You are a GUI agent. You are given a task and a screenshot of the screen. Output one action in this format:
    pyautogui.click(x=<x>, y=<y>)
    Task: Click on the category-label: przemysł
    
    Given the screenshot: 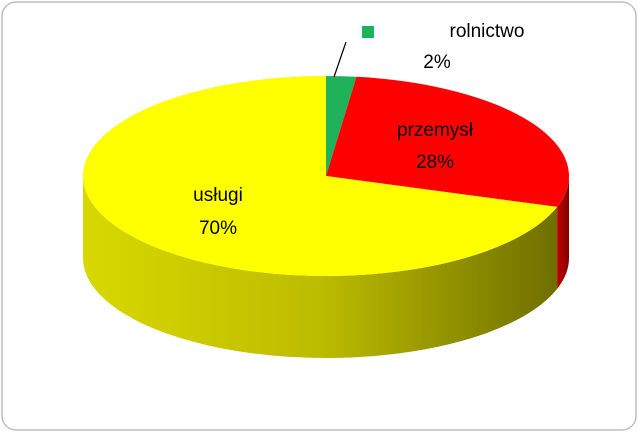 What is the action you would take?
    pyautogui.click(x=435, y=130)
    